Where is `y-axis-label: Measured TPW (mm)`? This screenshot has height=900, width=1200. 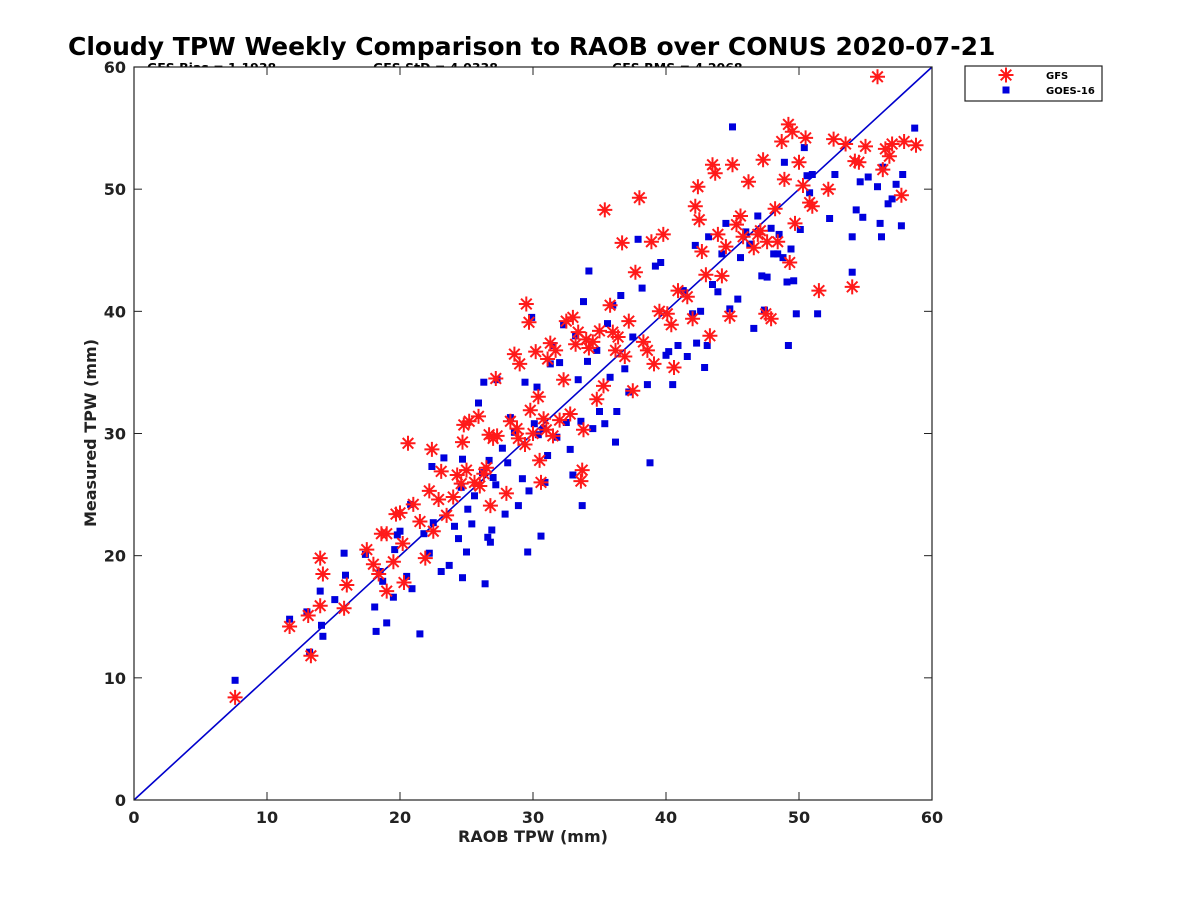 y-axis-label: Measured TPW (mm) is located at coordinates (90, 433).